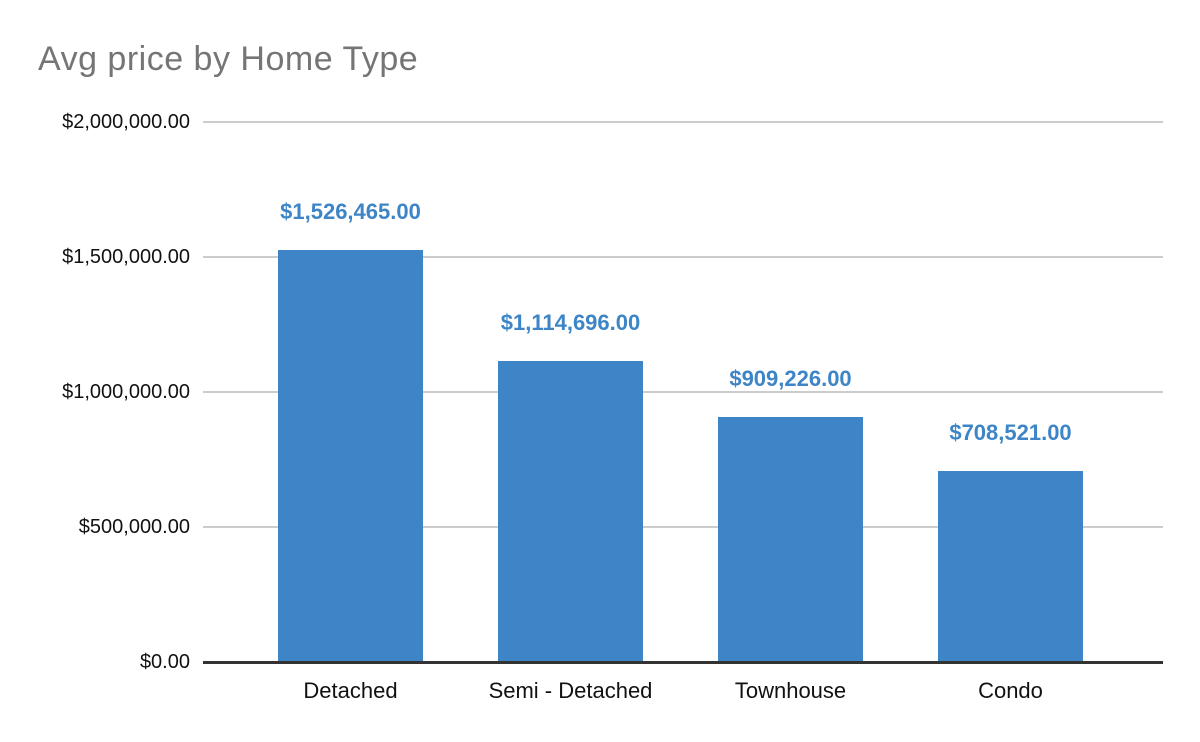 The height and width of the screenshot is (742, 1200). Describe the element at coordinates (1010, 565) in the screenshot. I see `bar-condo` at that location.